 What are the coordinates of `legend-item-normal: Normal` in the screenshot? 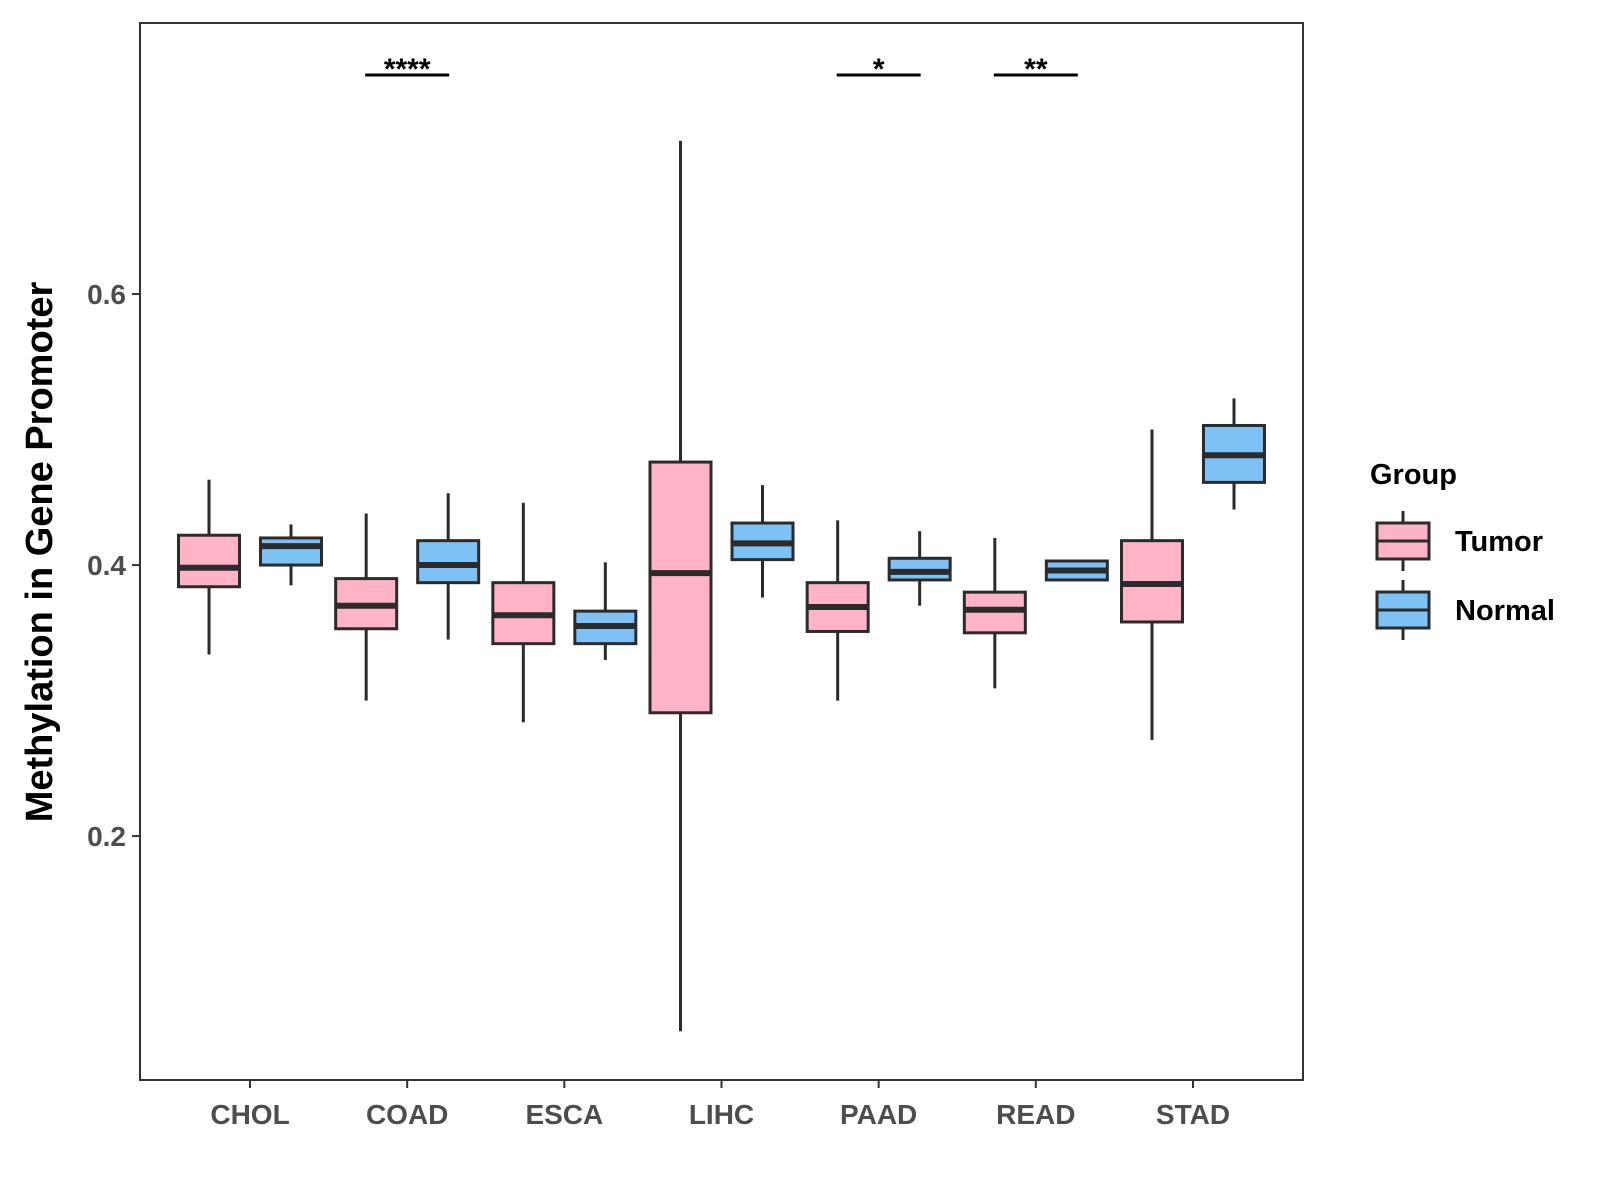 It's located at (1465, 610).